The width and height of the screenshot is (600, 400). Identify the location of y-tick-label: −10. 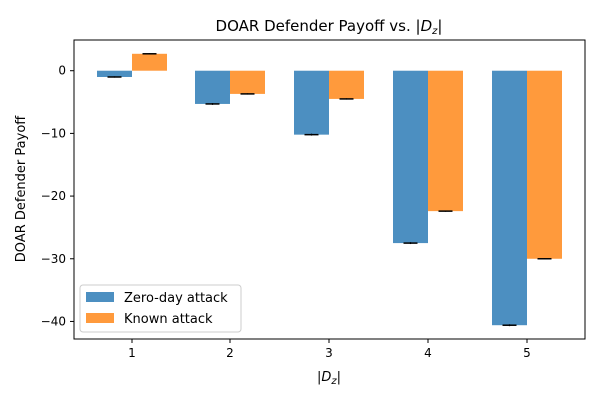
(53, 133).